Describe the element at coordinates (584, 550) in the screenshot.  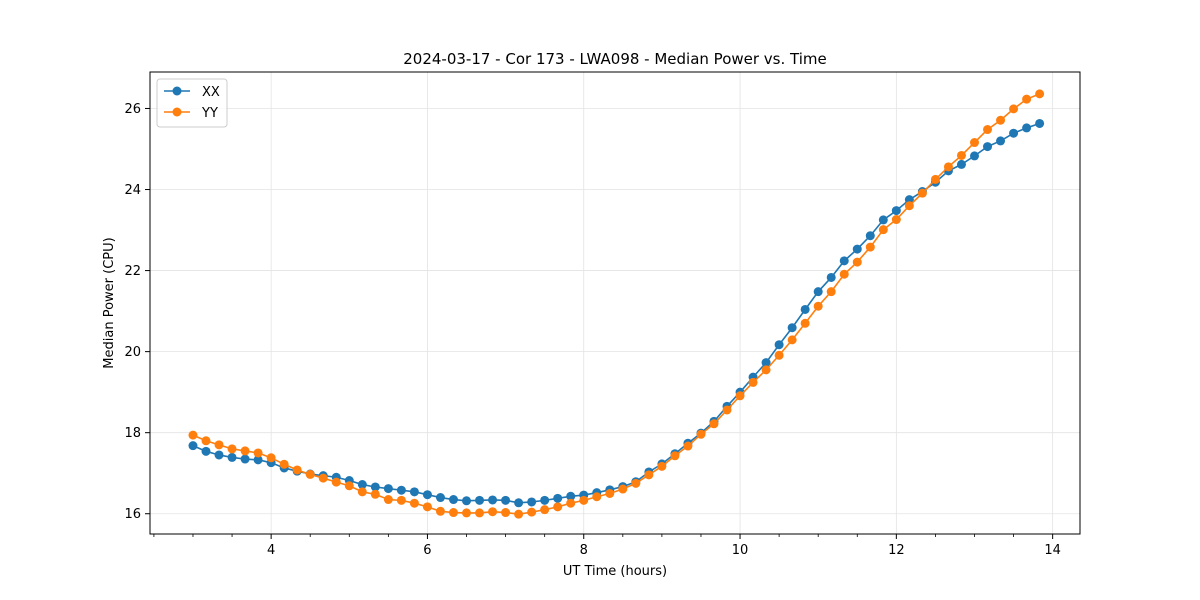
I see `x-tick-label: 8` at that location.